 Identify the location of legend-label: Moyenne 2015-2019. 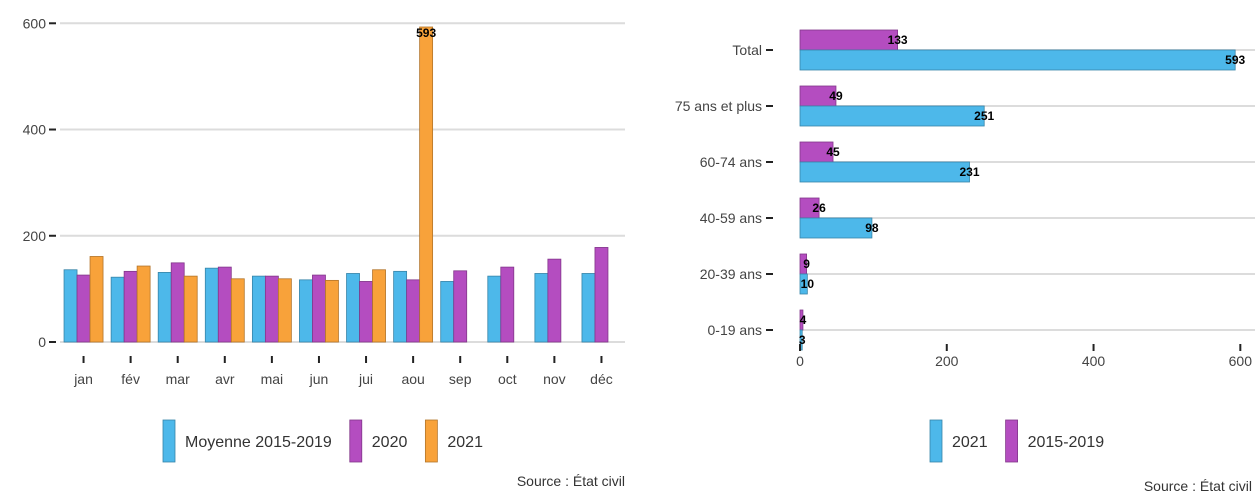
(258, 442).